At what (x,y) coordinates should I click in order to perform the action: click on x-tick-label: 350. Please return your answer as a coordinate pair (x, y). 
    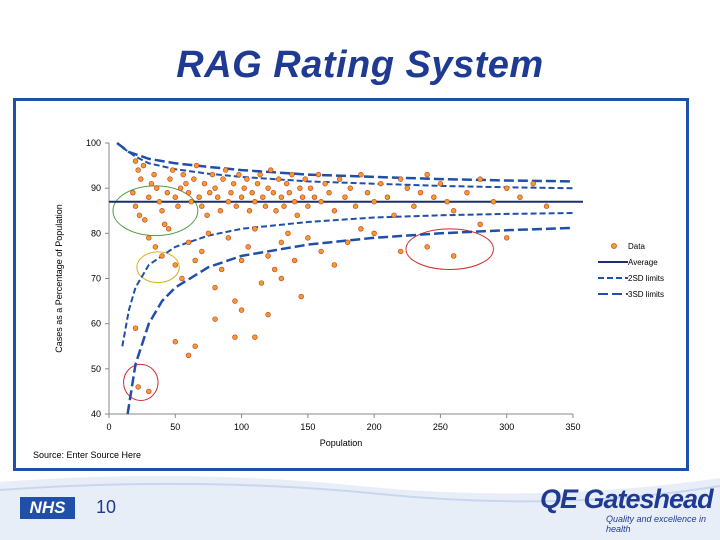
    Looking at the image, I should click on (572, 427).